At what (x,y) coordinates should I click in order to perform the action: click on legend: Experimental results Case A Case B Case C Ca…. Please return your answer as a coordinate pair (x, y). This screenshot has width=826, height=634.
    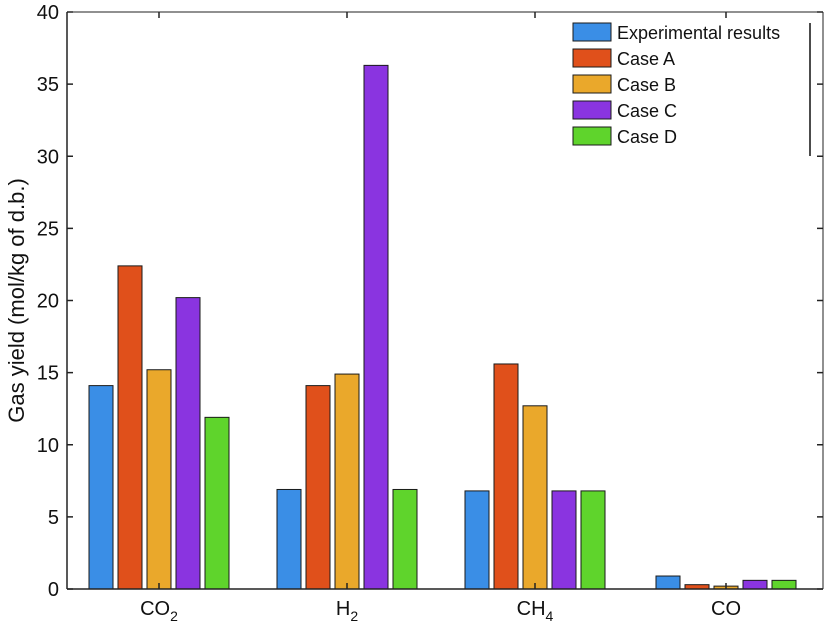
    Looking at the image, I should click on (691, 89).